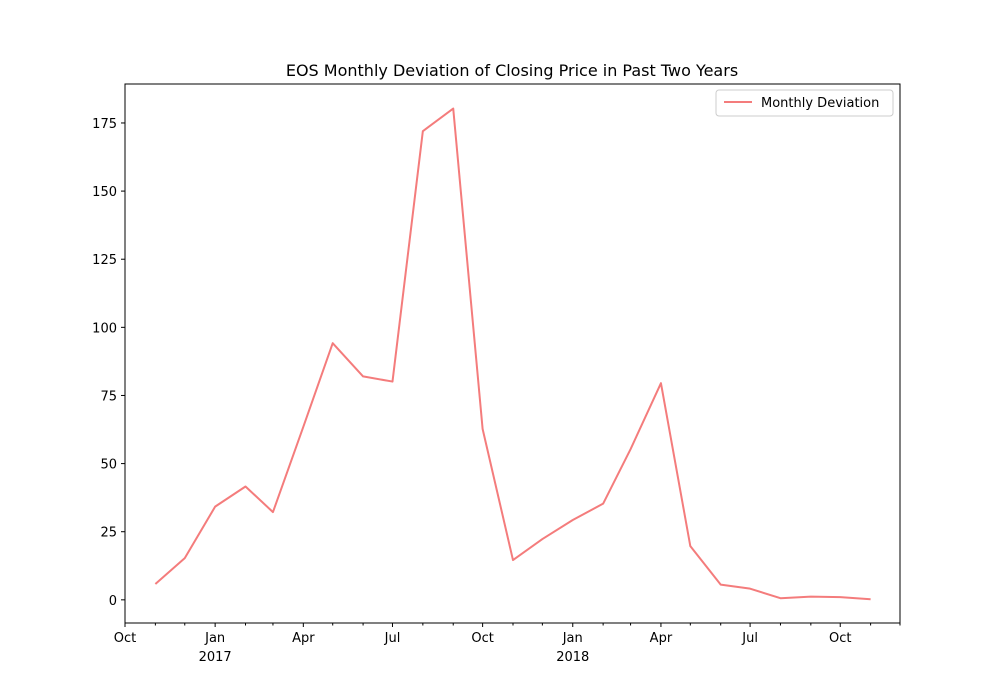 This screenshot has width=1000, height=700. I want to click on y-tick-label: 175, so click(104, 124).